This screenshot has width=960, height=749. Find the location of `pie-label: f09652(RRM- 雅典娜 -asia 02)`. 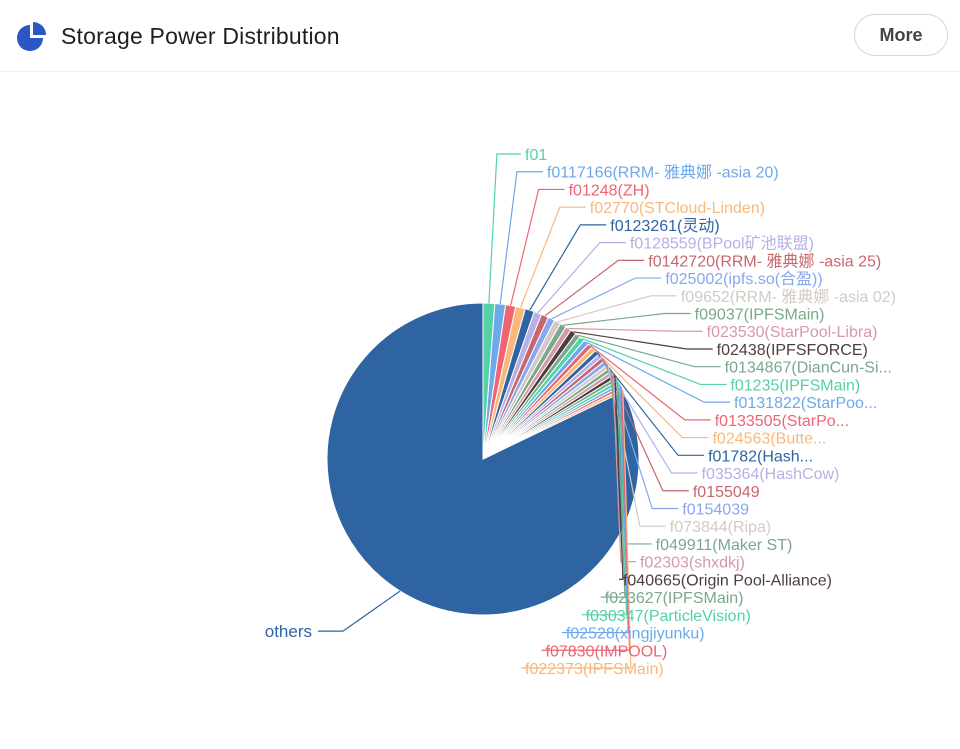

pie-label: f09652(RRM- 雅典娜 -asia 02) is located at coordinates (788, 297).